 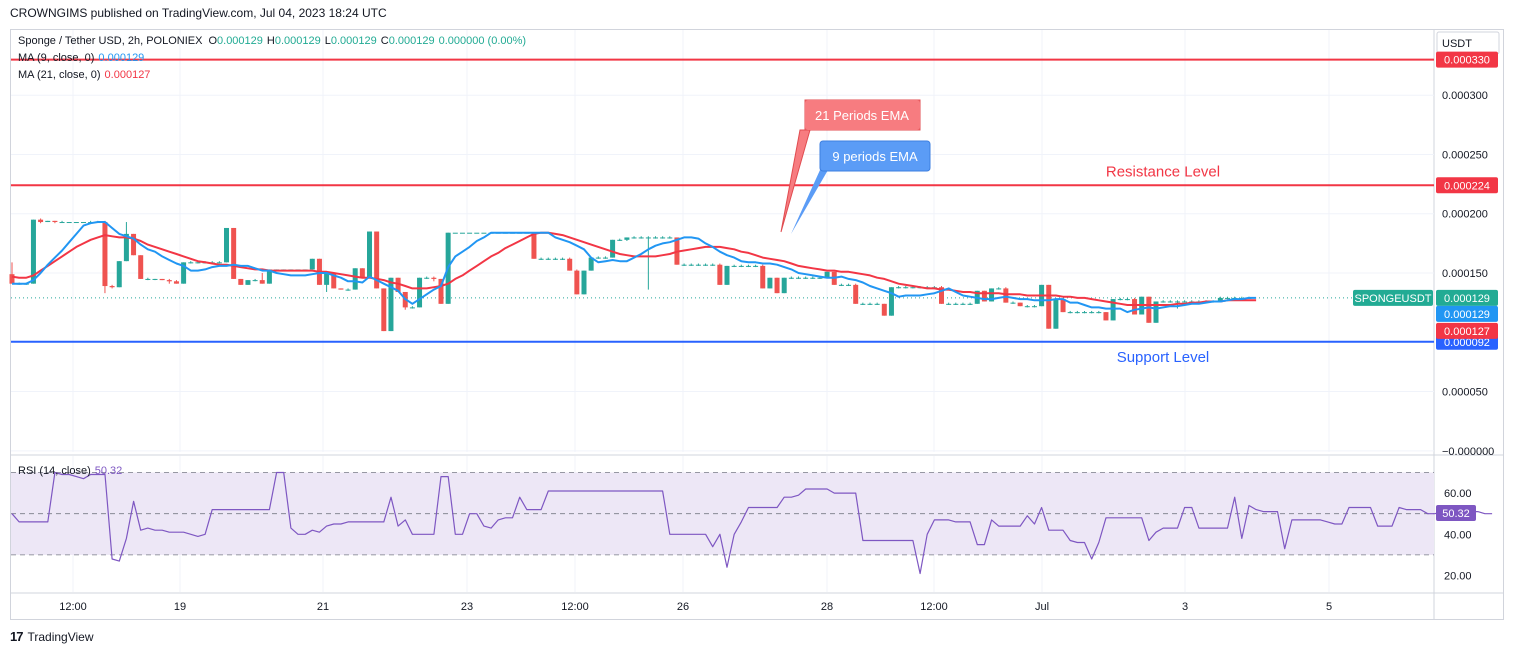 I want to click on price-axis-label: 0.000250, so click(x=1465, y=155).